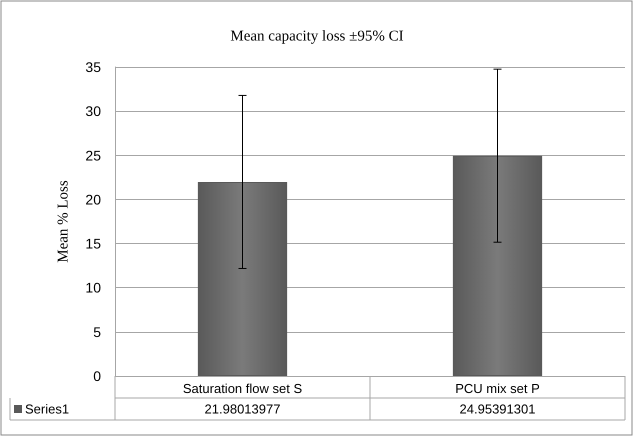 The width and height of the screenshot is (634, 437). I want to click on y-axis-title: Mean % Loss, so click(64, 221).